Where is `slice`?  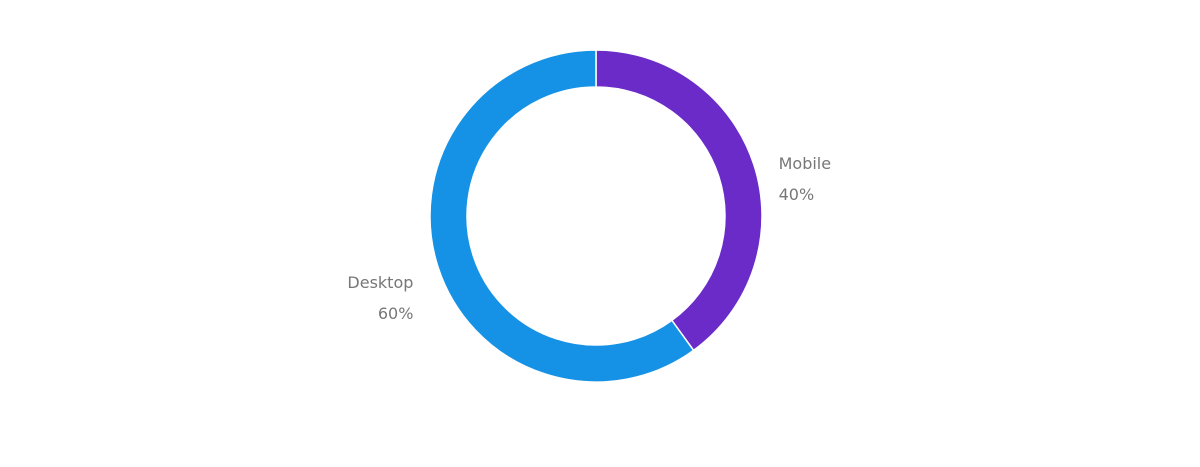
slice is located at coordinates (679, 200).